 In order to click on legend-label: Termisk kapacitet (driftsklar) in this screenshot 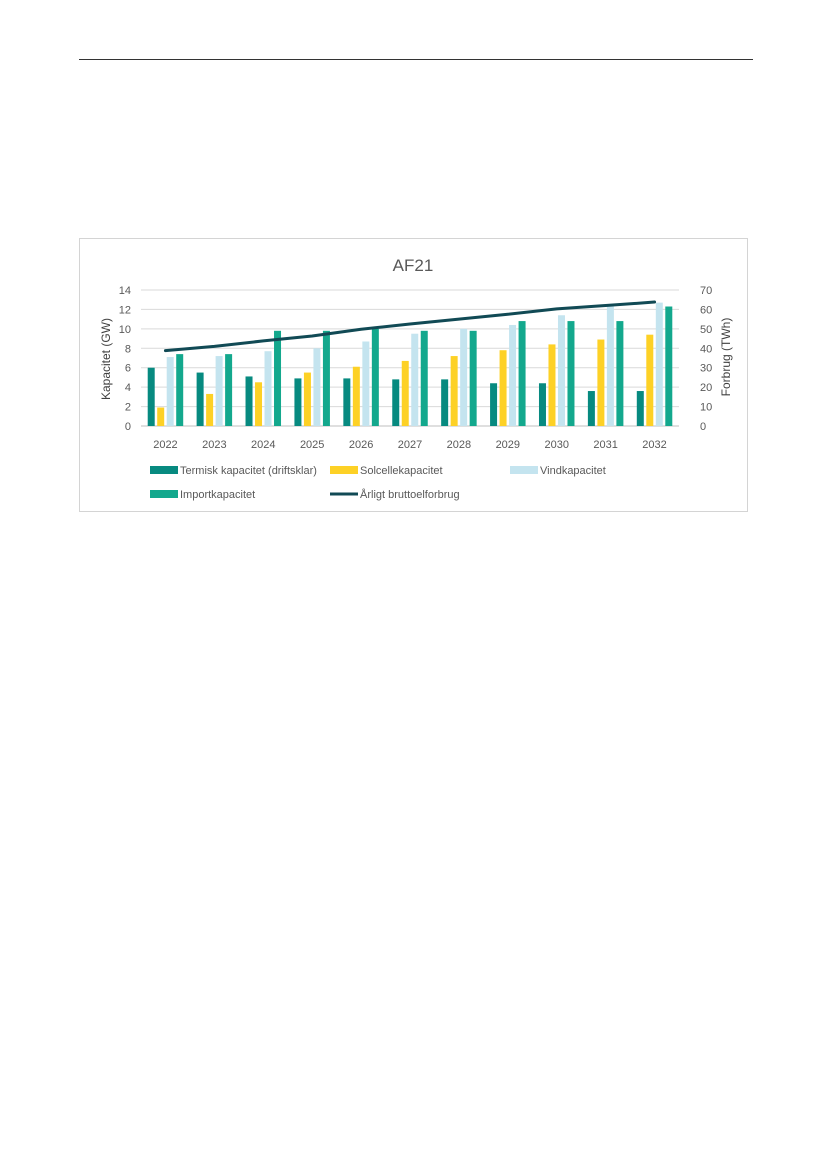, I will do `click(248, 471)`.